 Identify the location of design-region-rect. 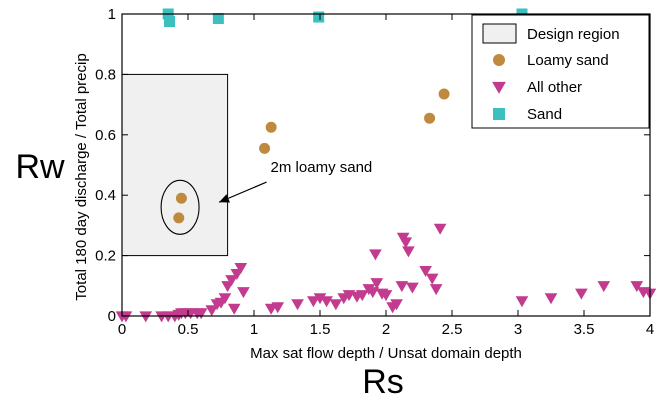
(175, 165).